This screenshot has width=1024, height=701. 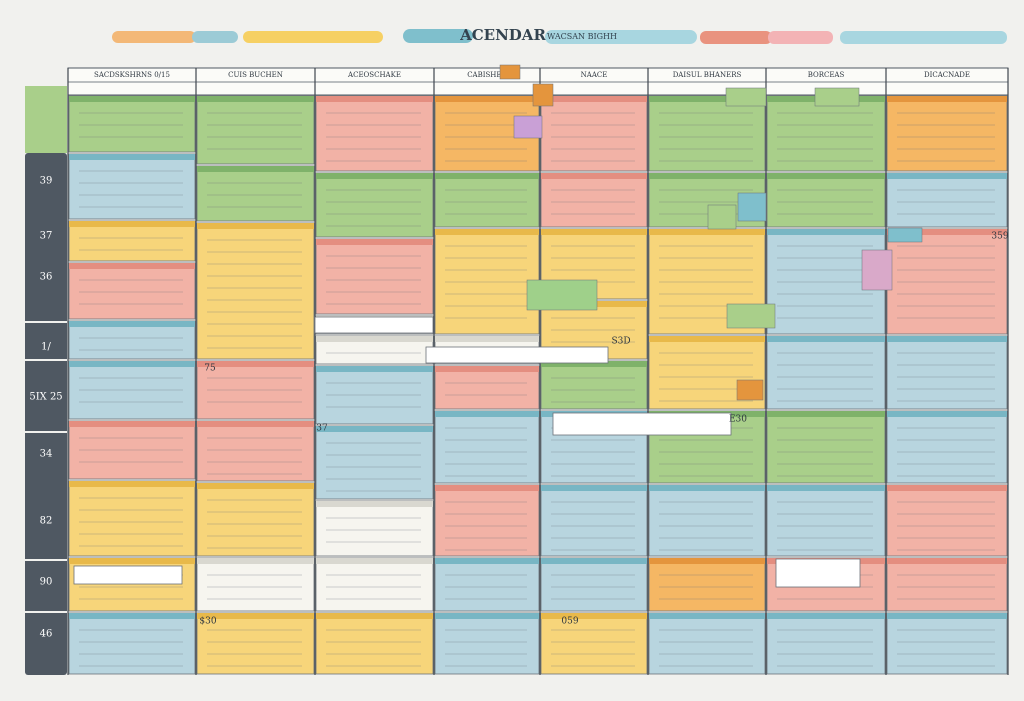 What do you see at coordinates (46, 634) in the screenshot?
I see `row-label: 46` at bounding box center [46, 634].